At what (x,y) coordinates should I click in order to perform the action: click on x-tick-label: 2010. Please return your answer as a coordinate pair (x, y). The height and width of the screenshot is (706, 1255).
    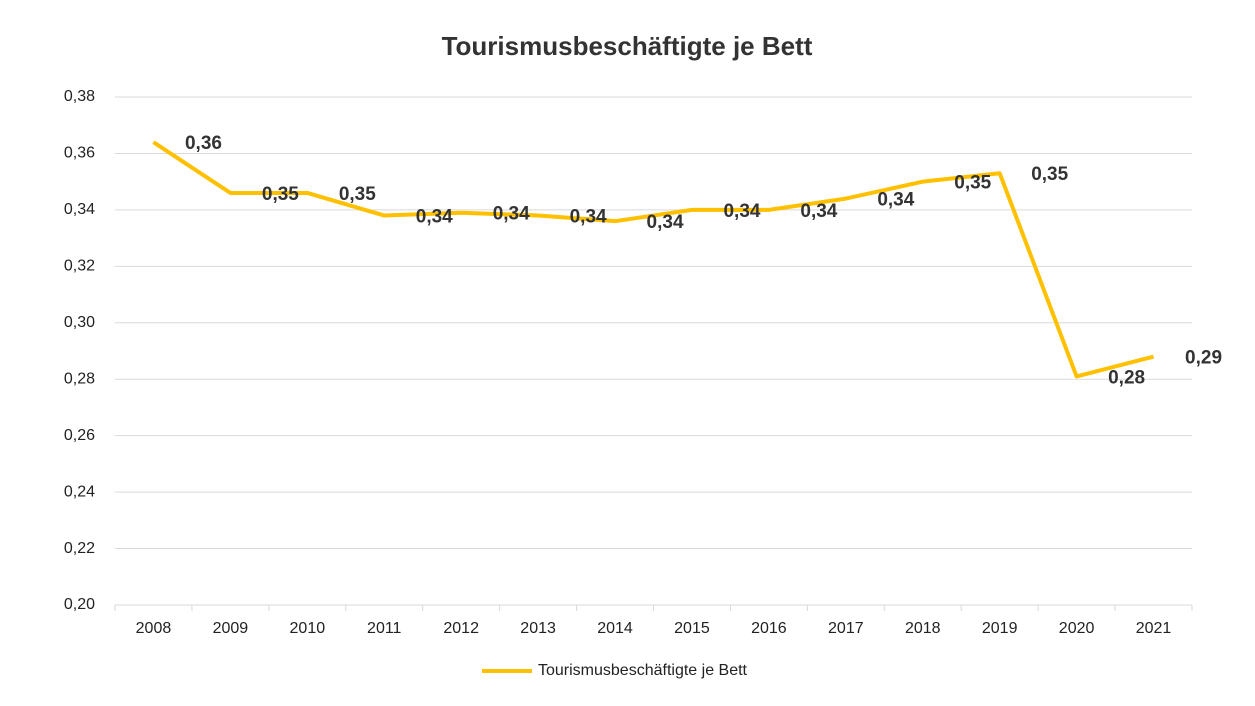
    Looking at the image, I should click on (308, 628).